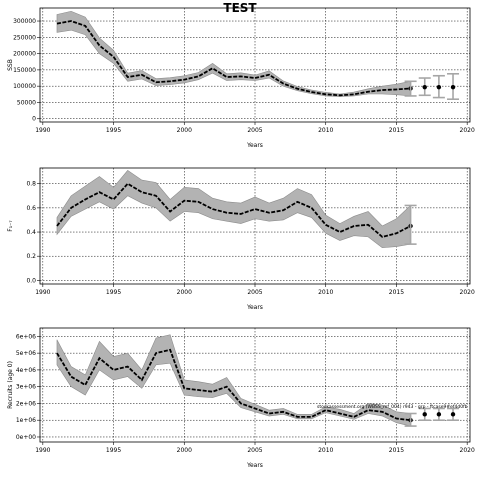 This screenshot has width=480, height=480. Describe the element at coordinates (34, 119) in the screenshot. I see `y-tick-label: 0` at that location.